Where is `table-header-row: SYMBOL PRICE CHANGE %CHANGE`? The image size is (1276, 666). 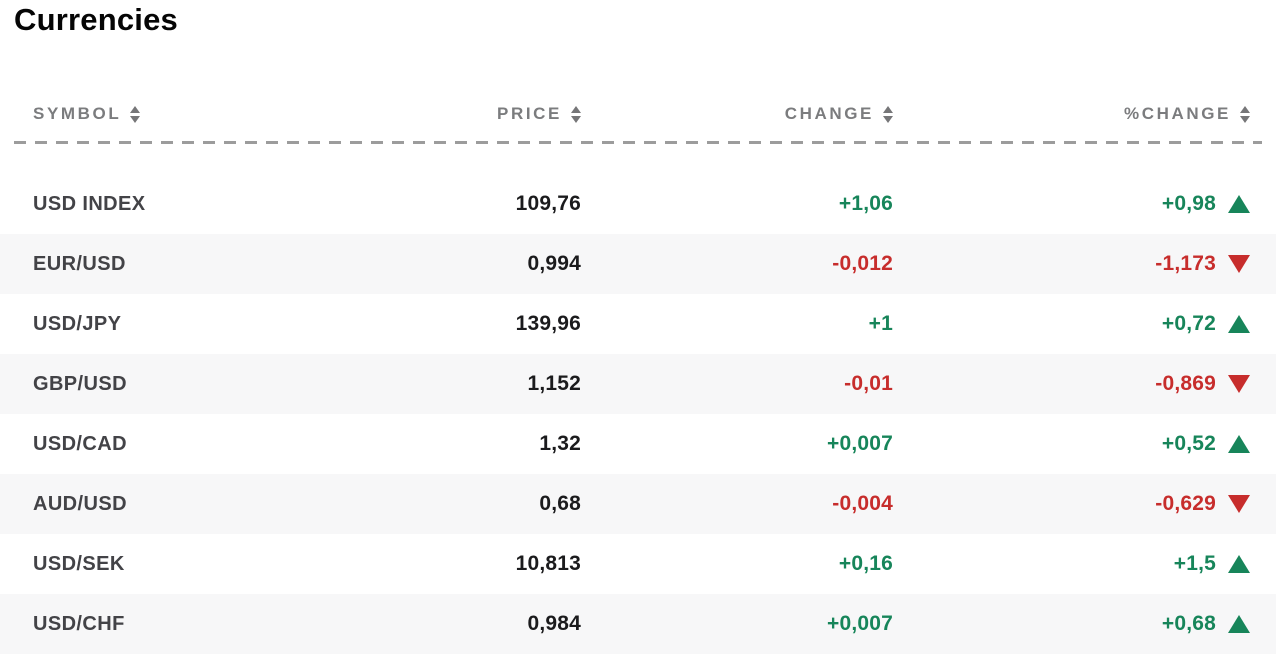
table-header-row: SYMBOL PRICE CHANGE %CHANGE is located at coordinates (638, 114).